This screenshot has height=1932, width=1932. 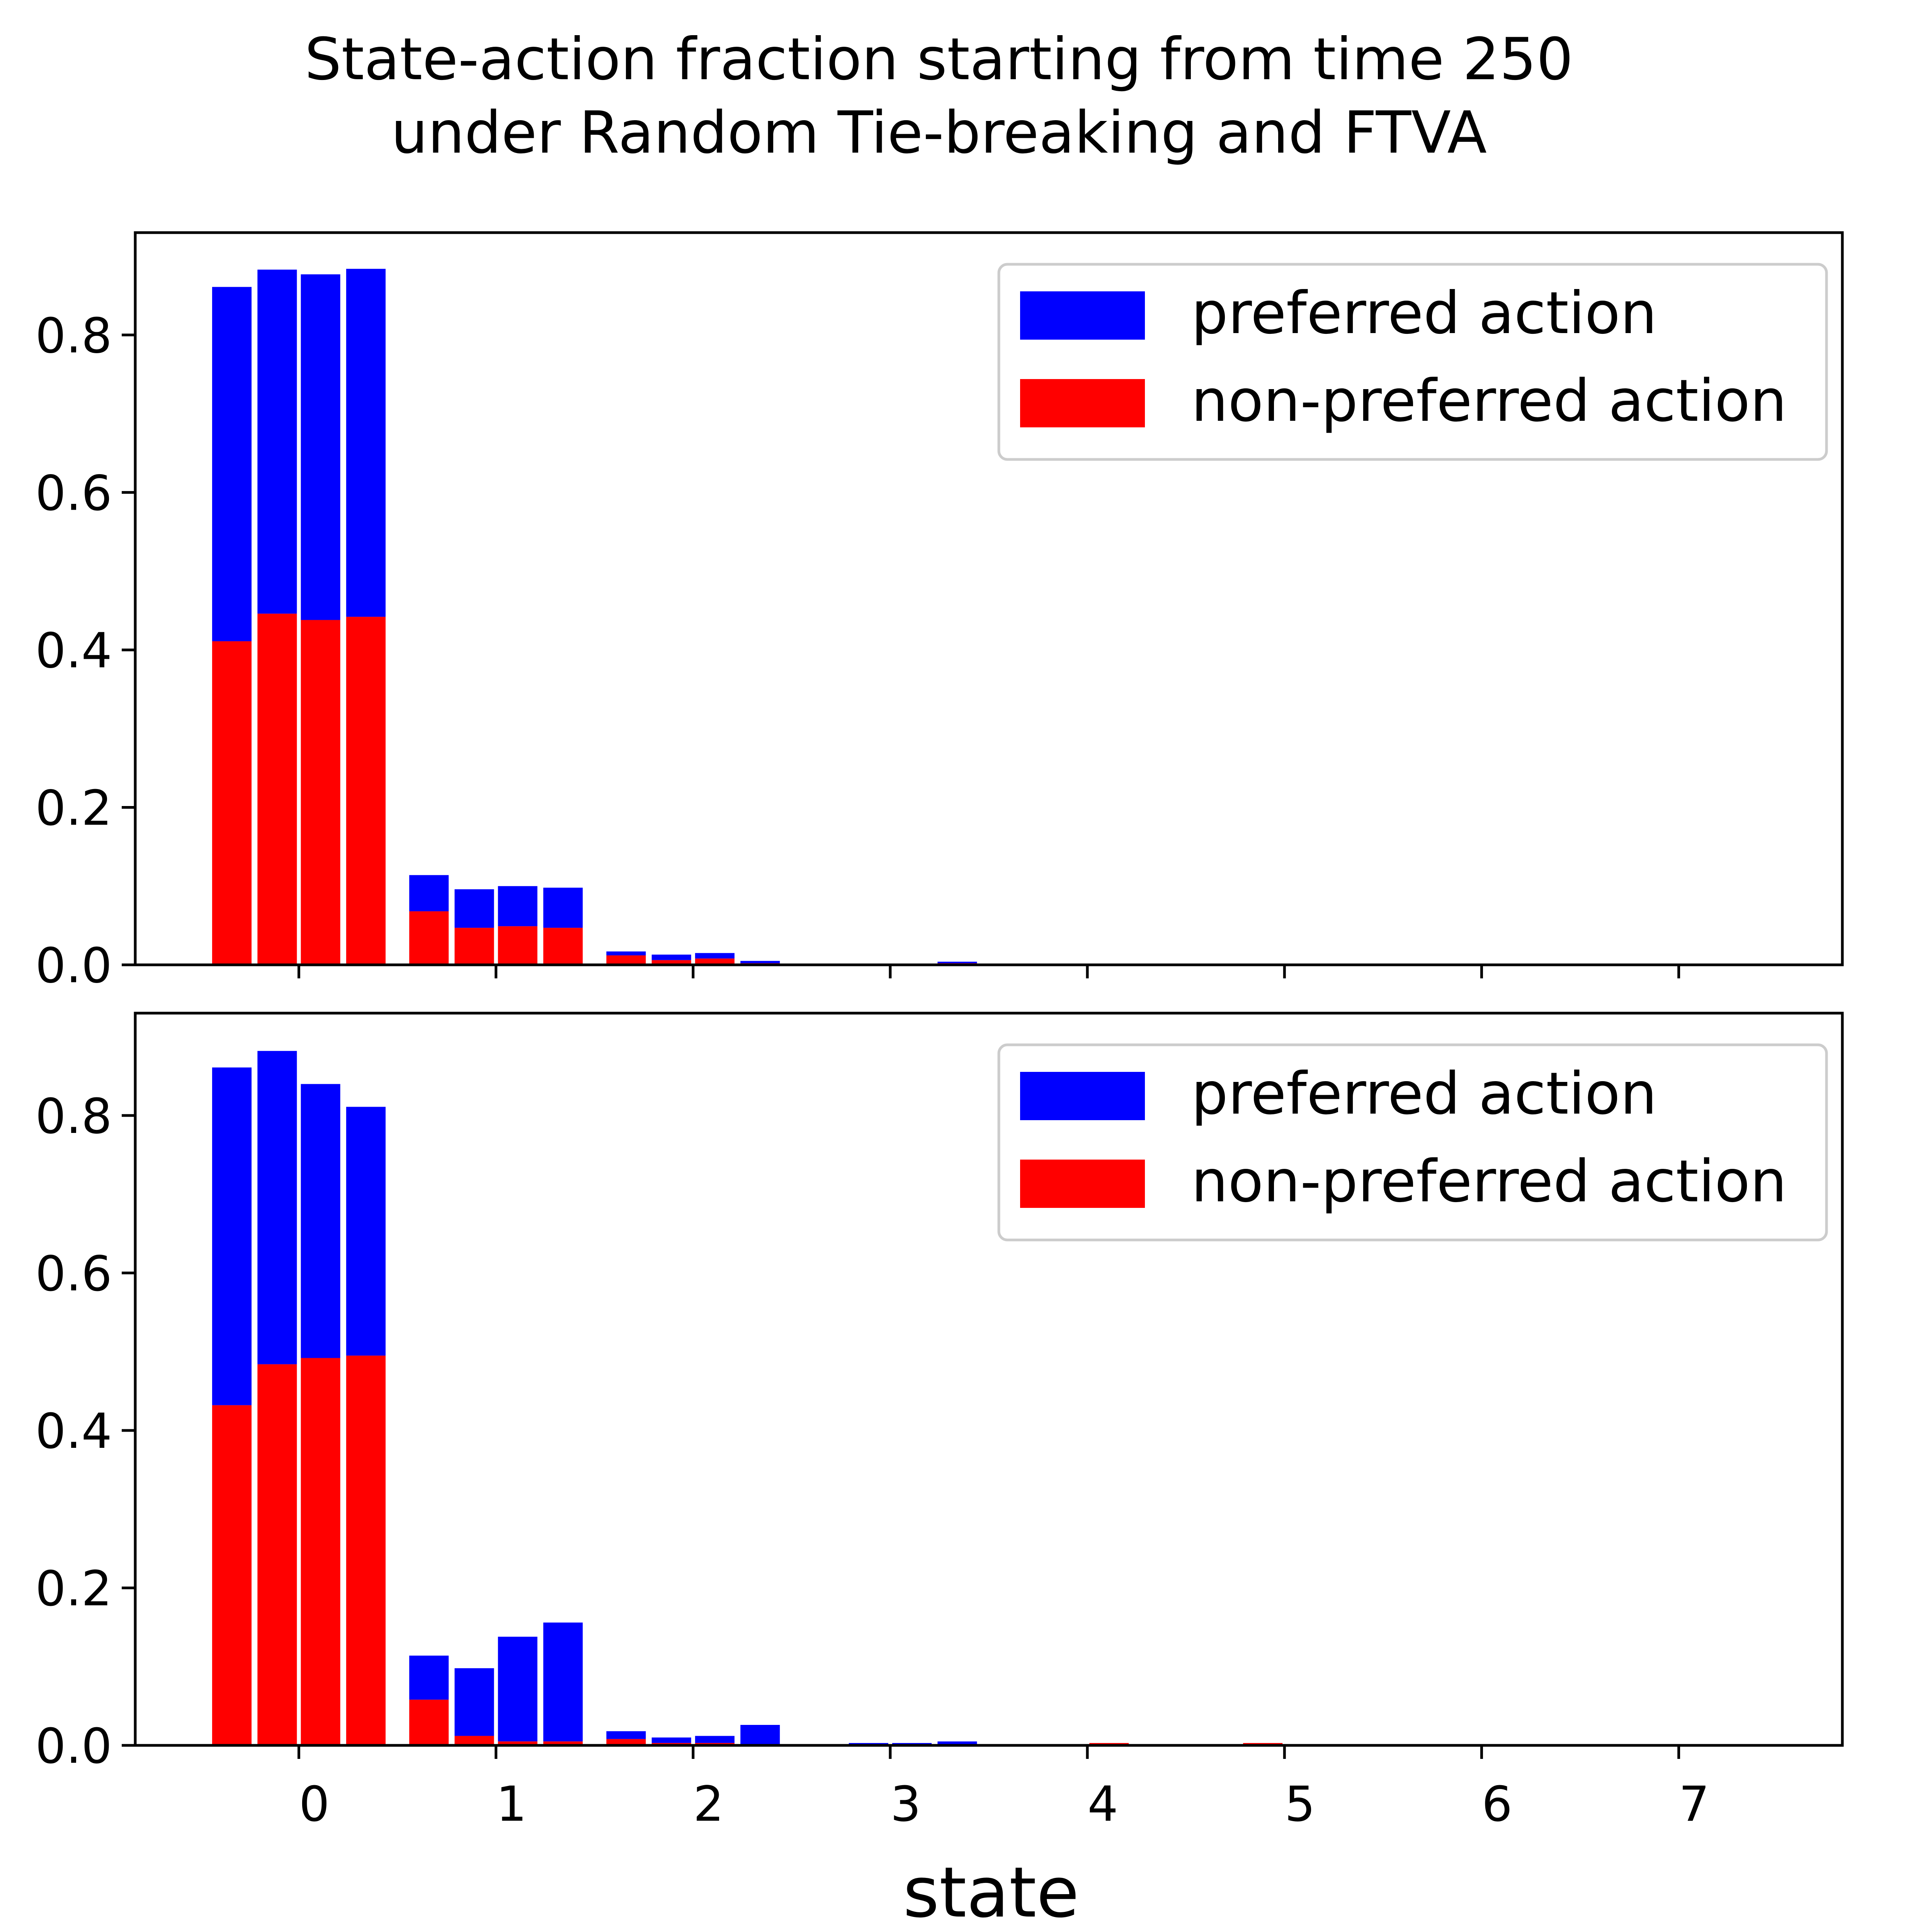 What do you see at coordinates (1695, 1804) in the screenshot?
I see `x-tick-label: 7` at bounding box center [1695, 1804].